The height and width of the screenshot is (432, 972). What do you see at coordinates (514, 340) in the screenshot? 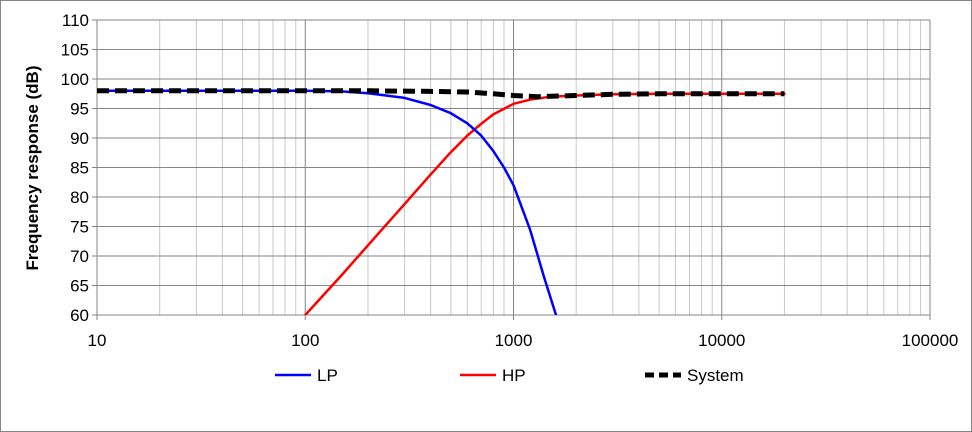
I see `x-tick-label: 1000` at bounding box center [514, 340].